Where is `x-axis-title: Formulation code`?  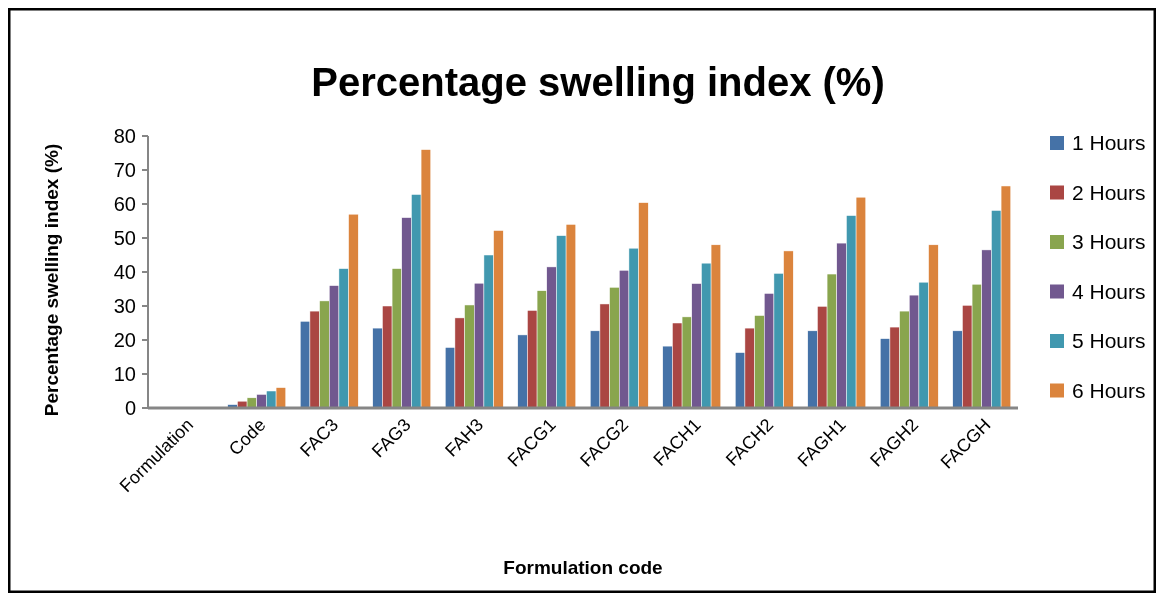 x-axis-title: Formulation code is located at coordinates (583, 567).